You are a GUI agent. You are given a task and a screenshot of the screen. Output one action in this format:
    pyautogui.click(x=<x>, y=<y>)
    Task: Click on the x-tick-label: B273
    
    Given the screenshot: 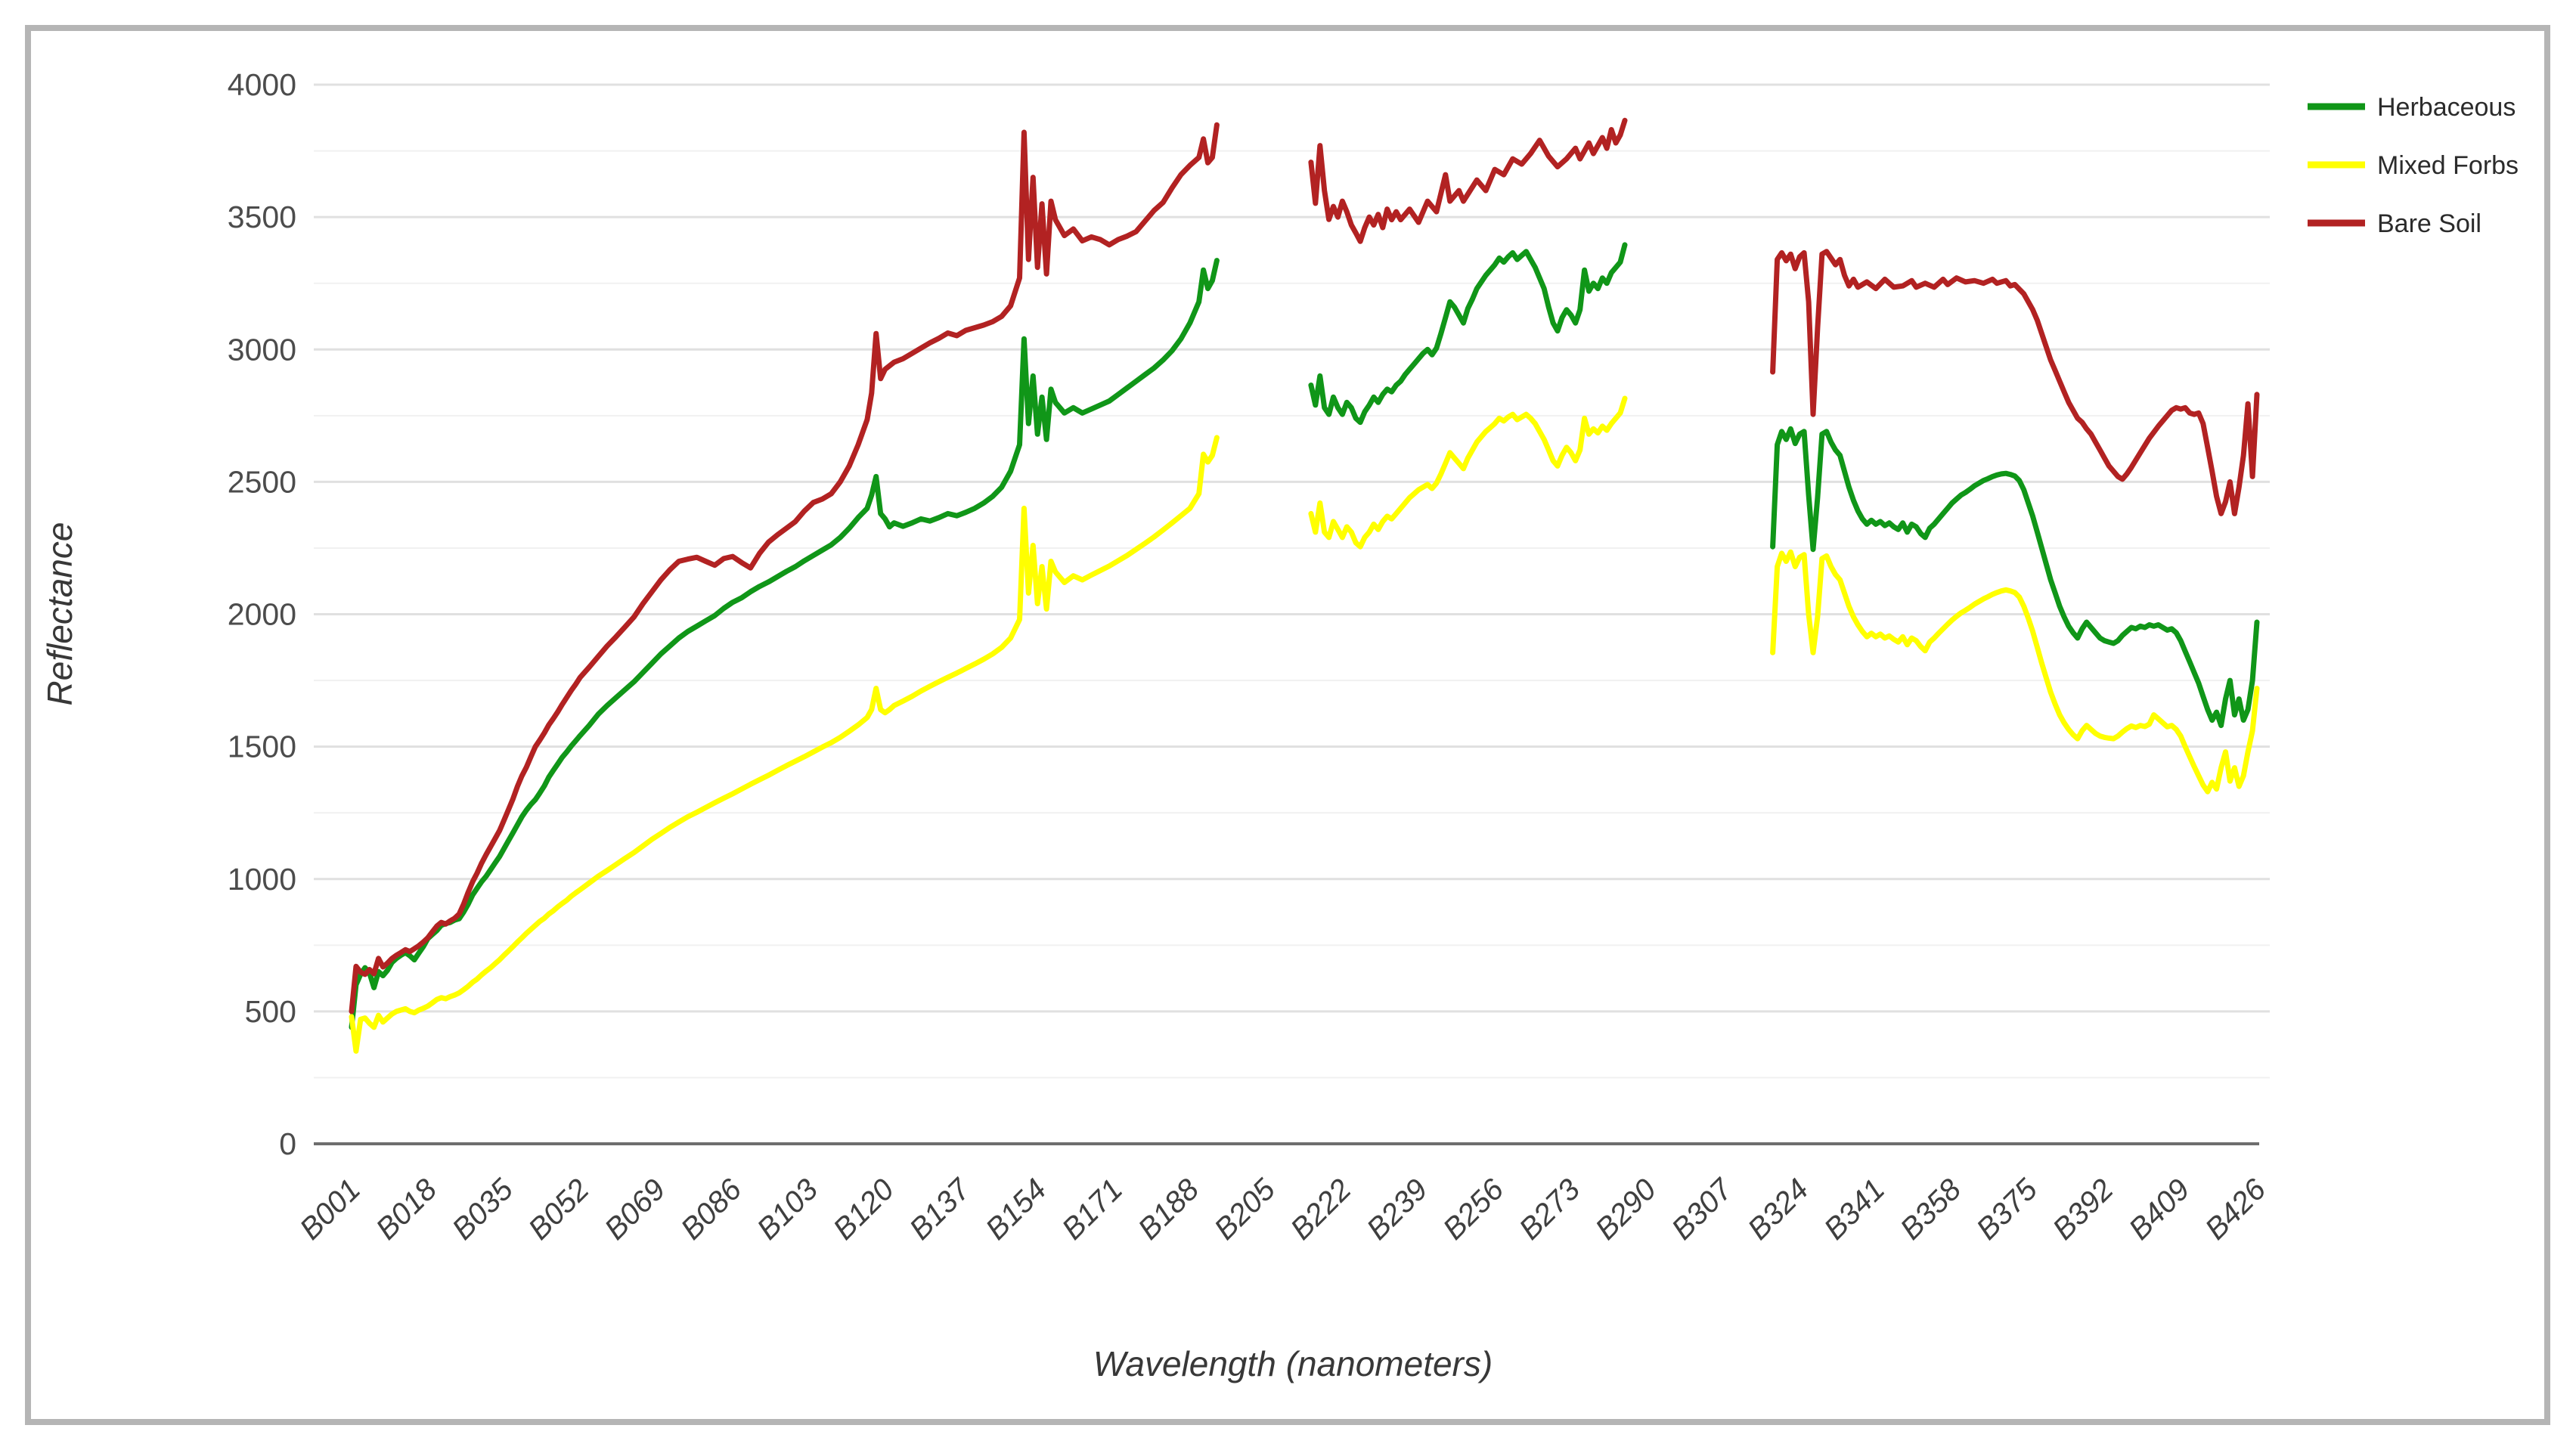 What is the action you would take?
    pyautogui.click(x=1549, y=1210)
    